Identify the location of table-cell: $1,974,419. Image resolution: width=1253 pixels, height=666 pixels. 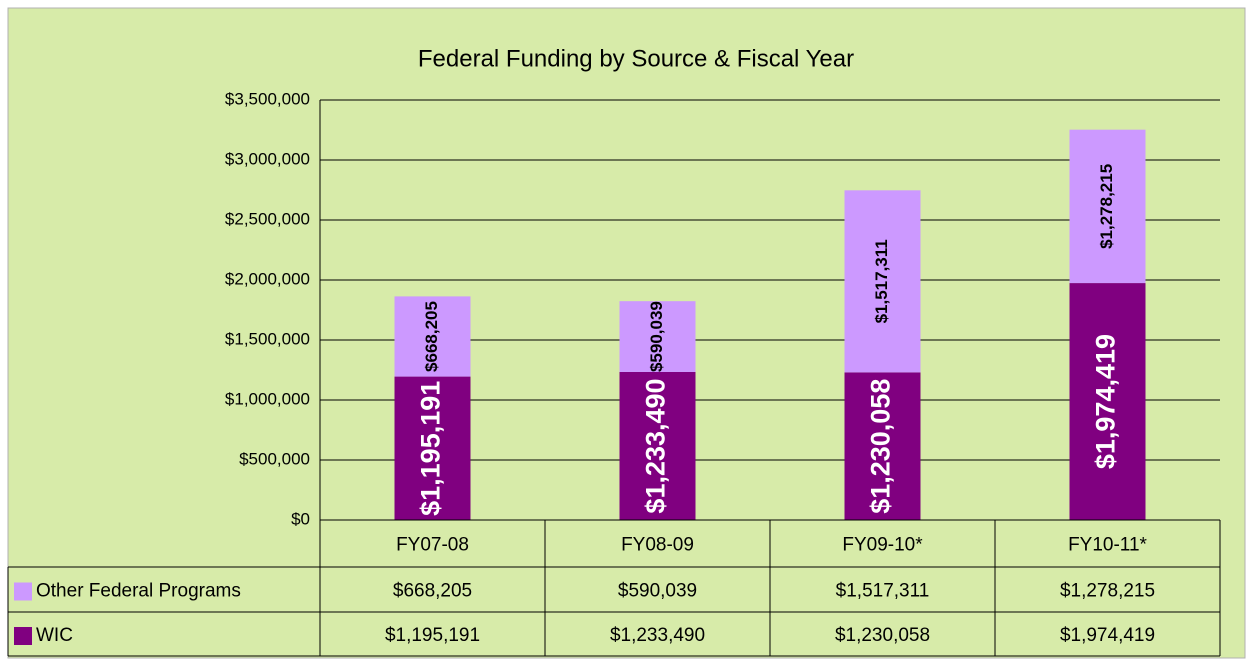
(1107, 635).